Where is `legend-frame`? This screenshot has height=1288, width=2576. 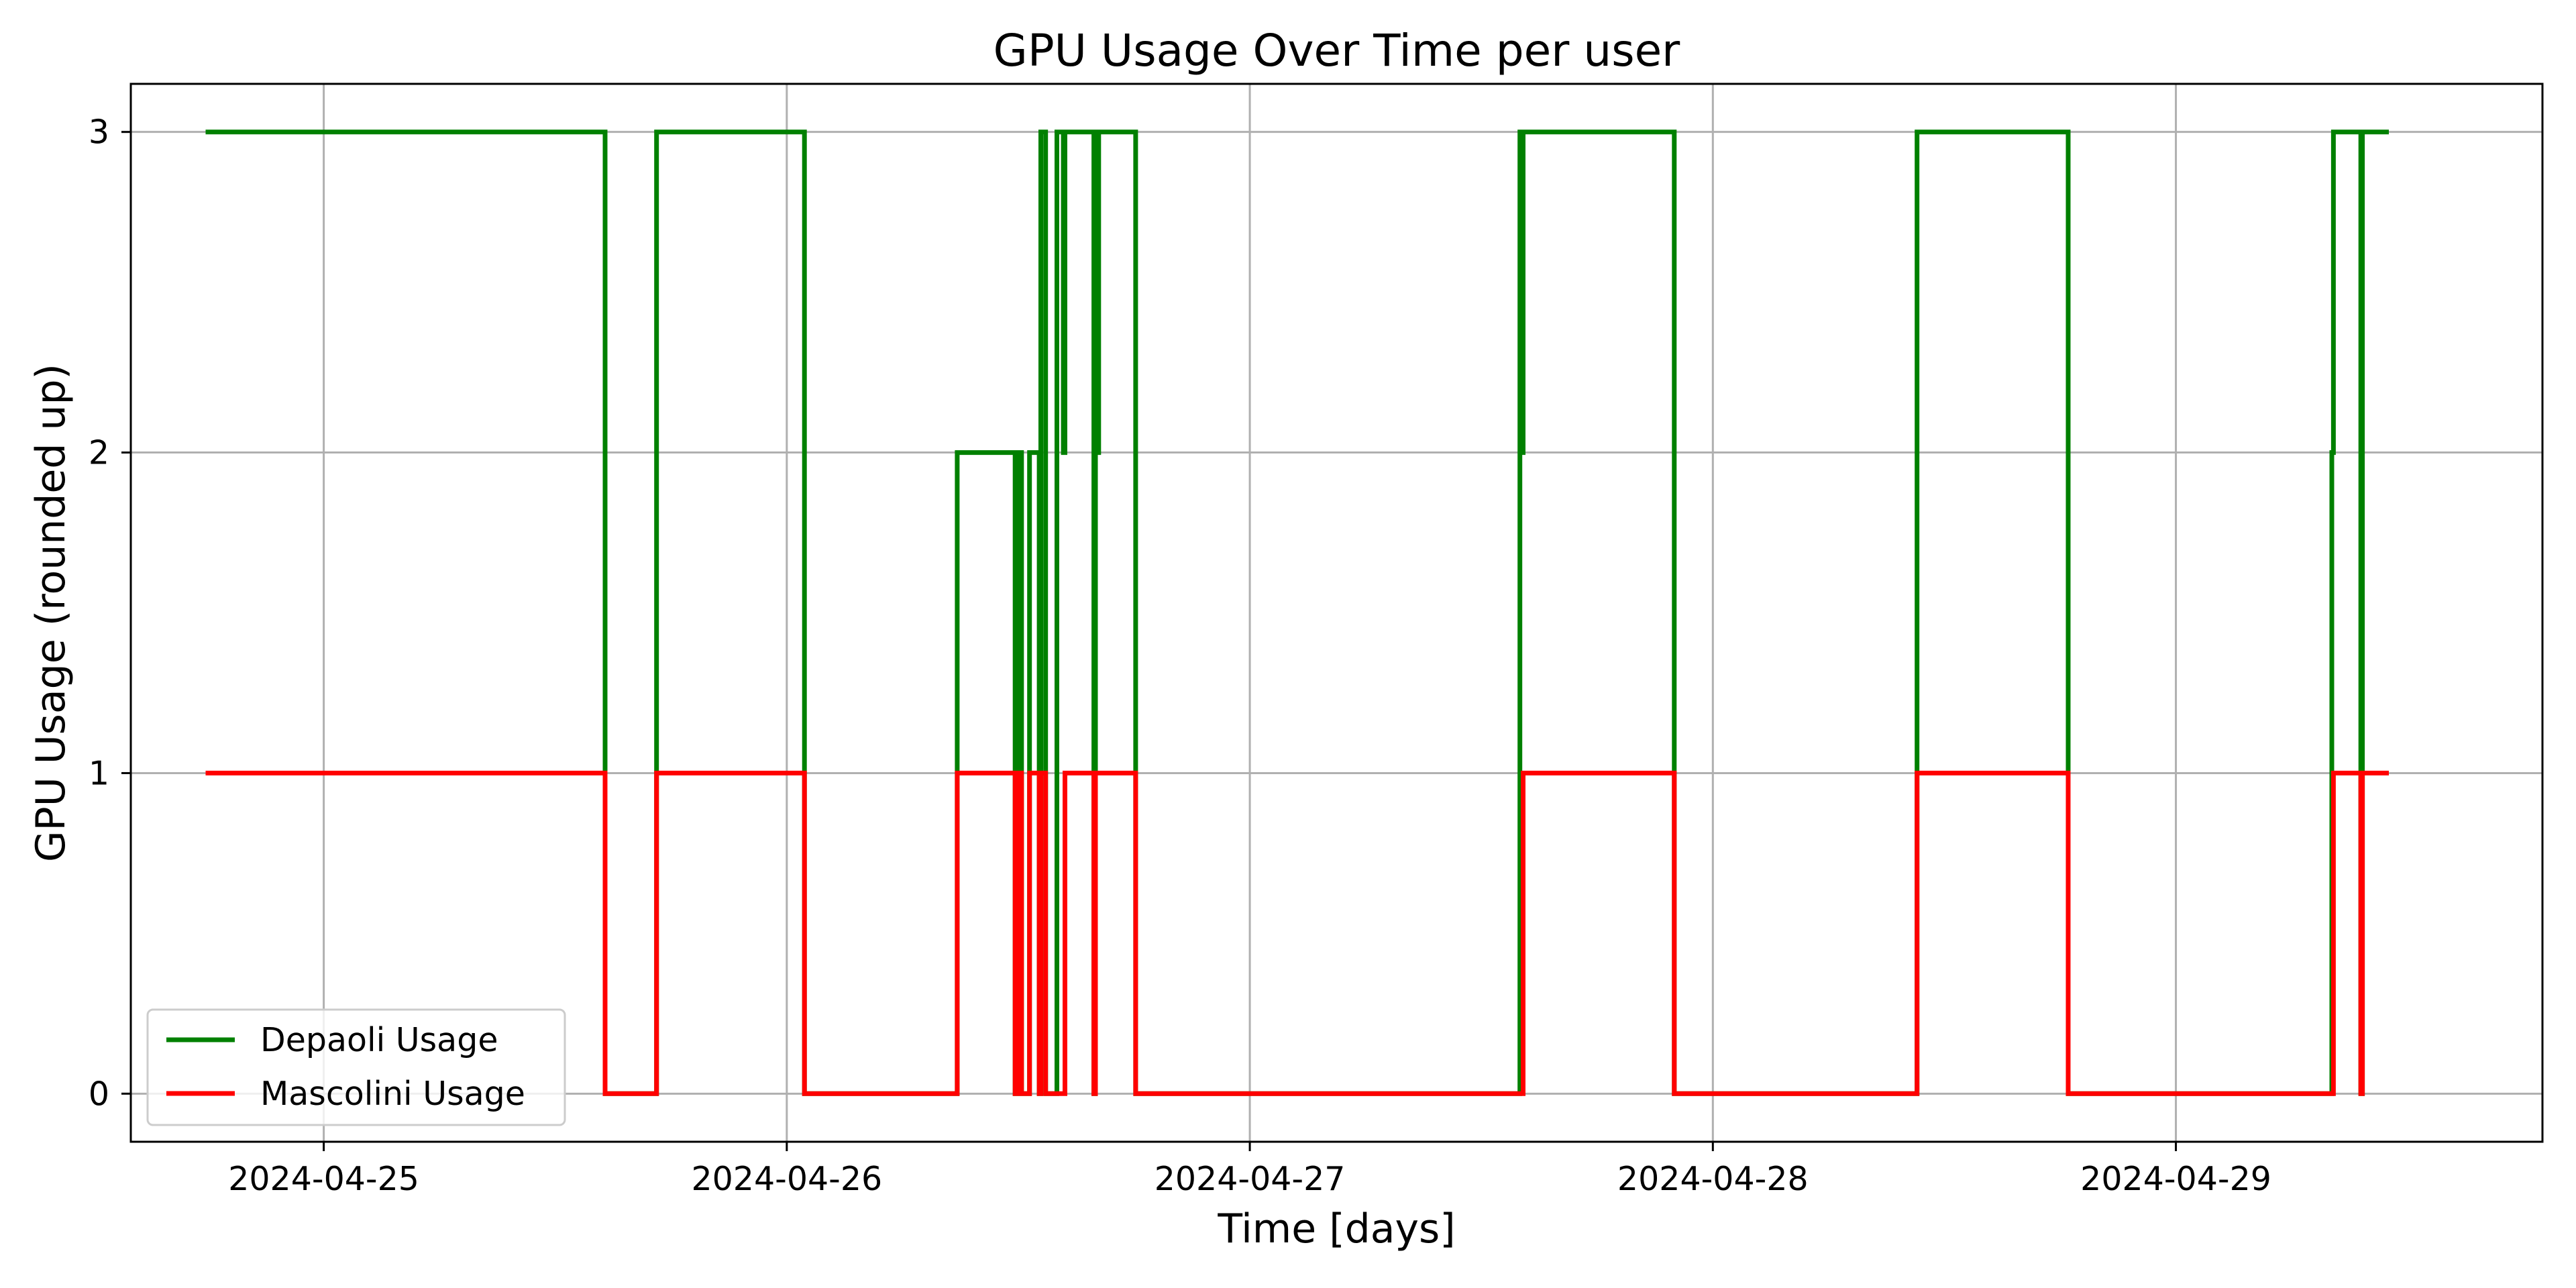
legend-frame is located at coordinates (356, 1067).